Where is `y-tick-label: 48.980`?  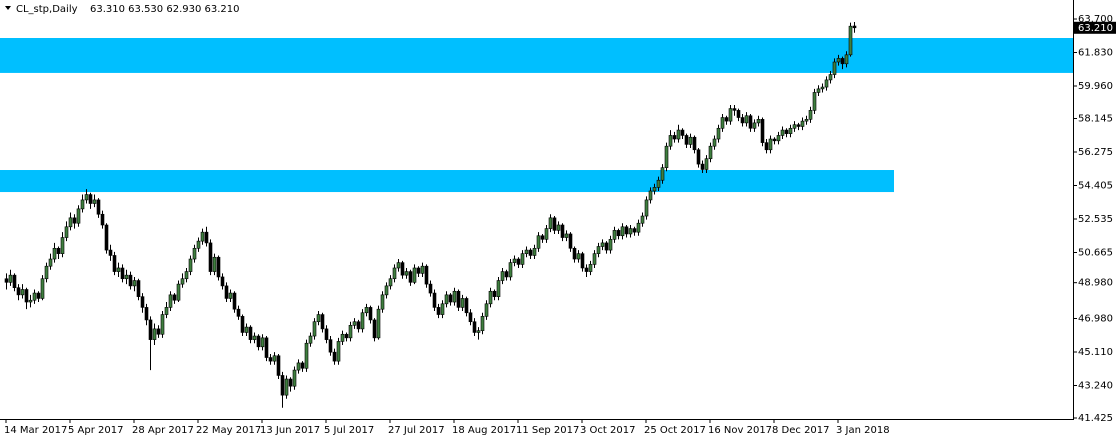 y-tick-label: 48.980 is located at coordinates (1095, 283).